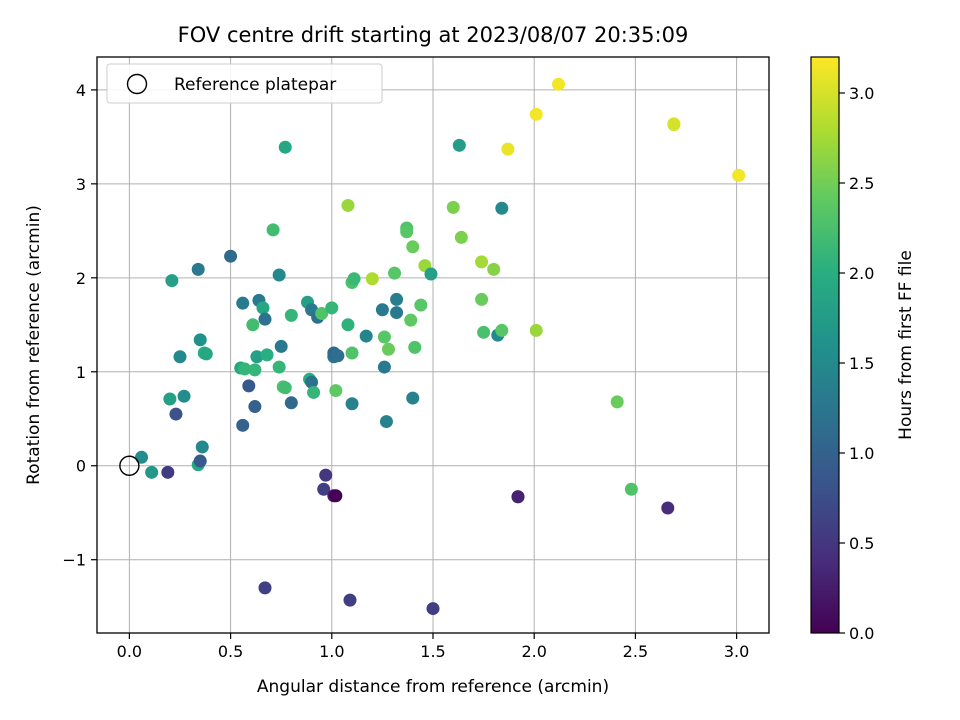 The image size is (960, 720). Describe the element at coordinates (137, 84) in the screenshot. I see `legend-reference-icon` at that location.